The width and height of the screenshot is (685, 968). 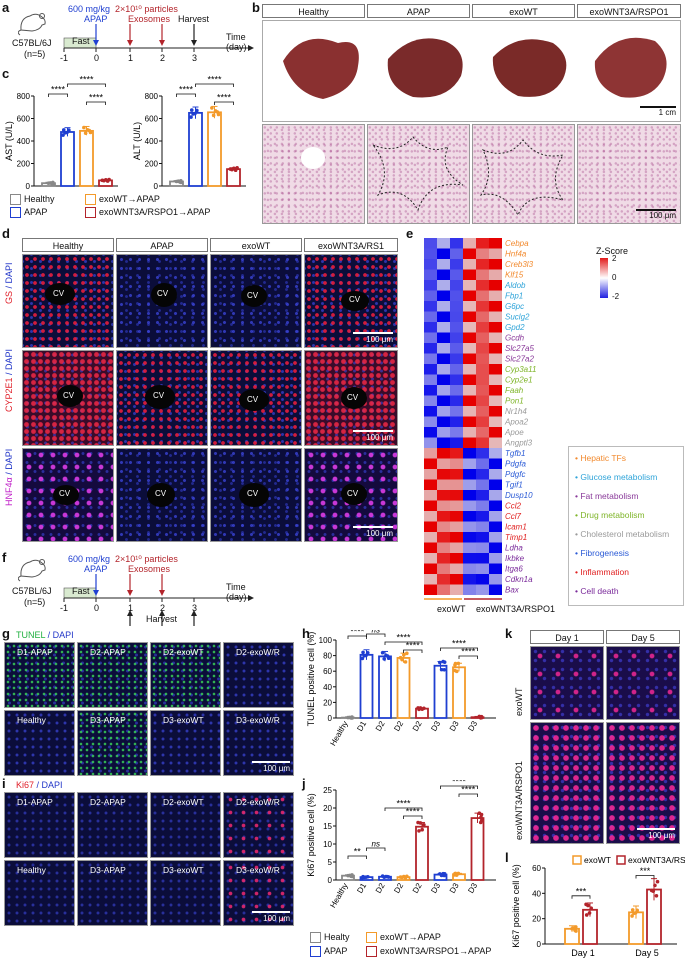 I want to click on liver-photos: 1 cm, so click(x=471, y=71).